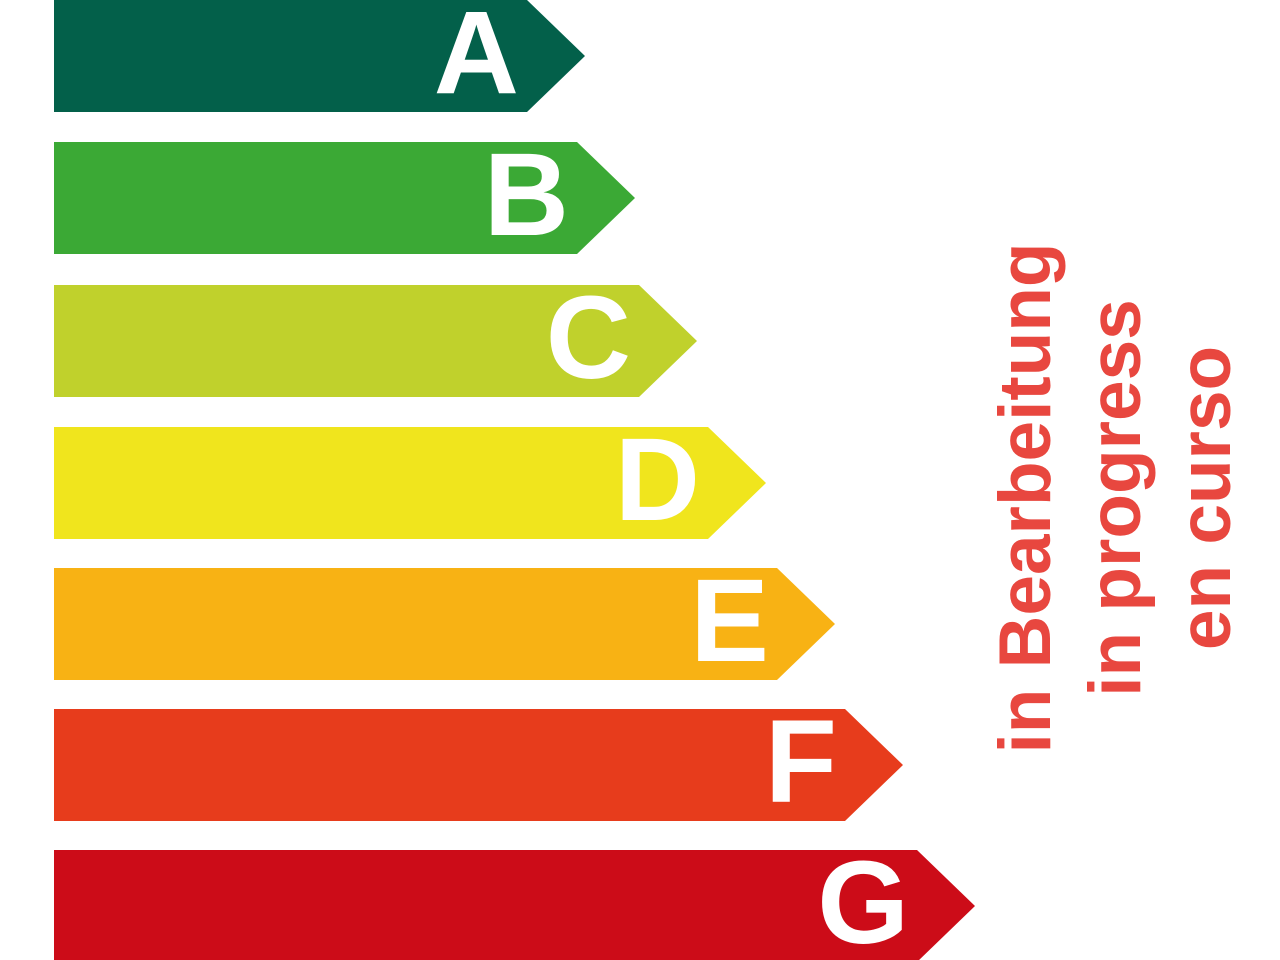 Image resolution: width=1280 pixels, height=960 pixels. Describe the element at coordinates (319, 56) in the screenshot. I see `rating-arrow-a: A` at that location.